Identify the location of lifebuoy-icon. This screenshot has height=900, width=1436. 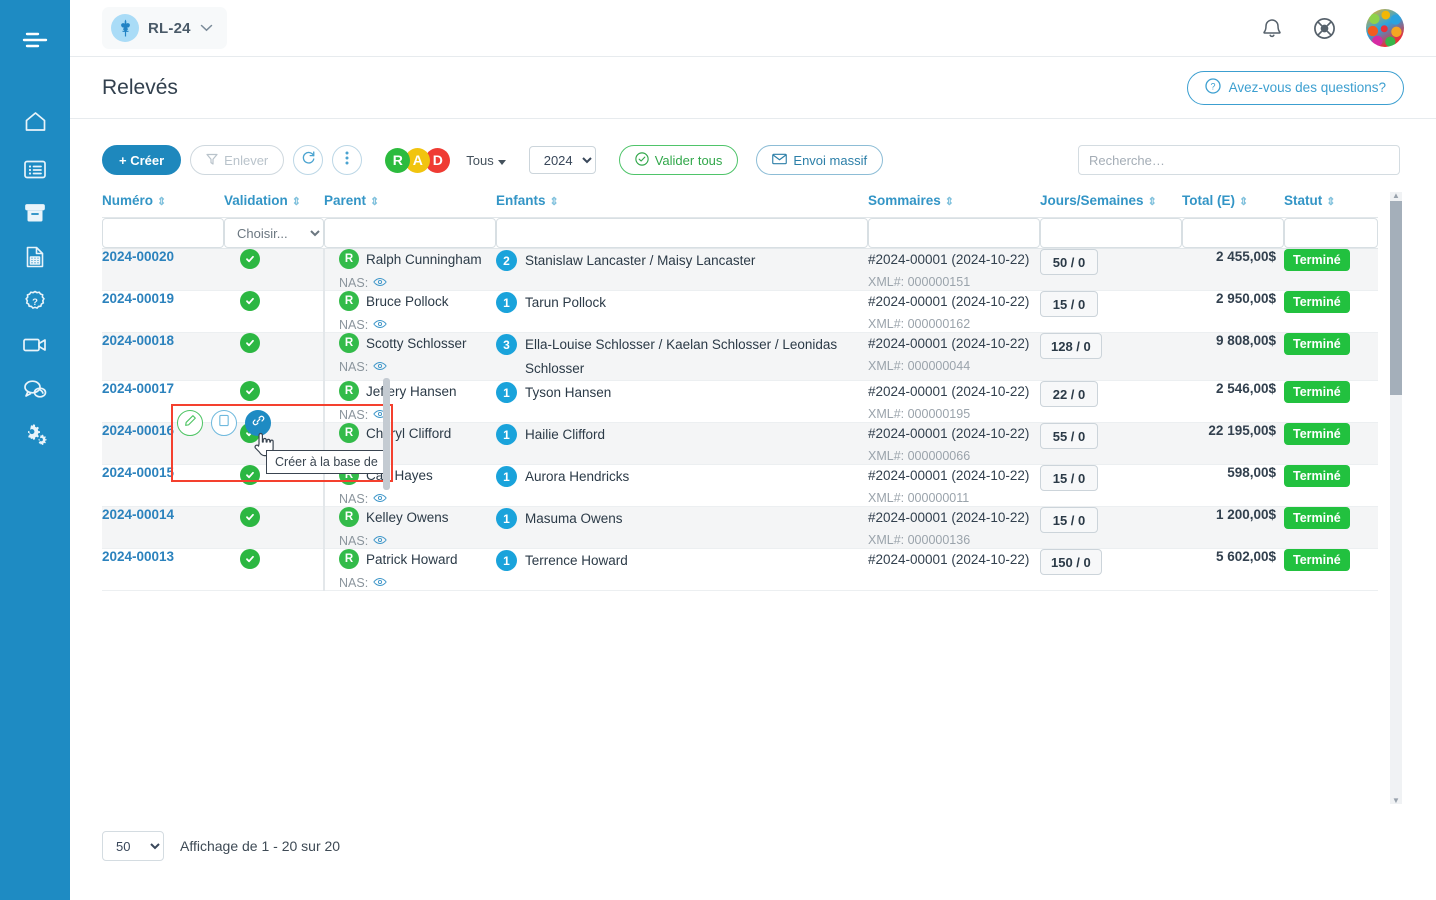
(1324, 28).